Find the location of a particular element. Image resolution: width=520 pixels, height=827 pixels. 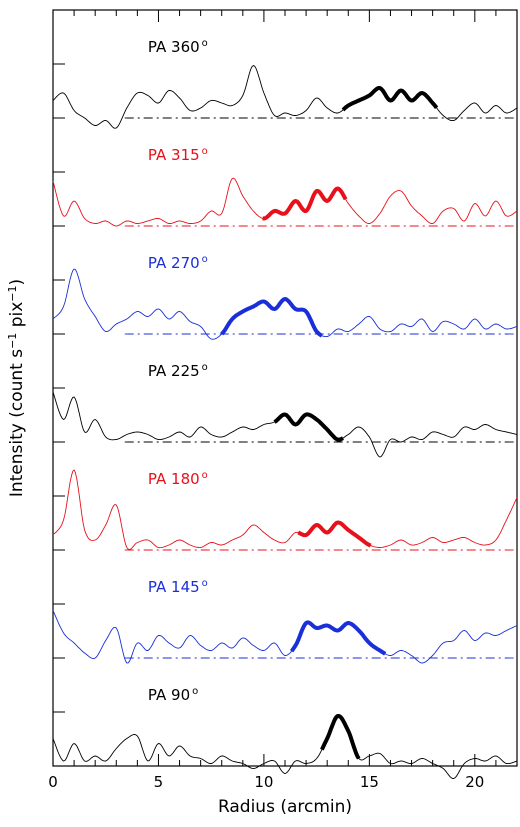

series-label-text: PA 360 is located at coordinates (174, 47).